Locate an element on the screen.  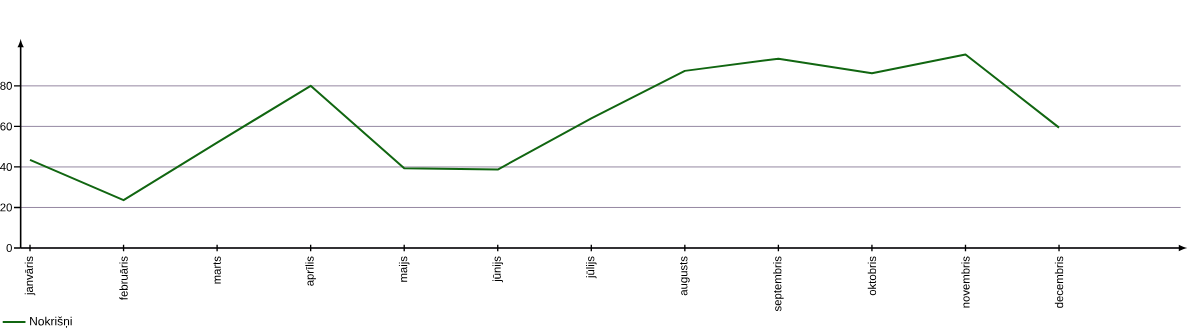
x-tick-label: augusts is located at coordinates (685, 276).